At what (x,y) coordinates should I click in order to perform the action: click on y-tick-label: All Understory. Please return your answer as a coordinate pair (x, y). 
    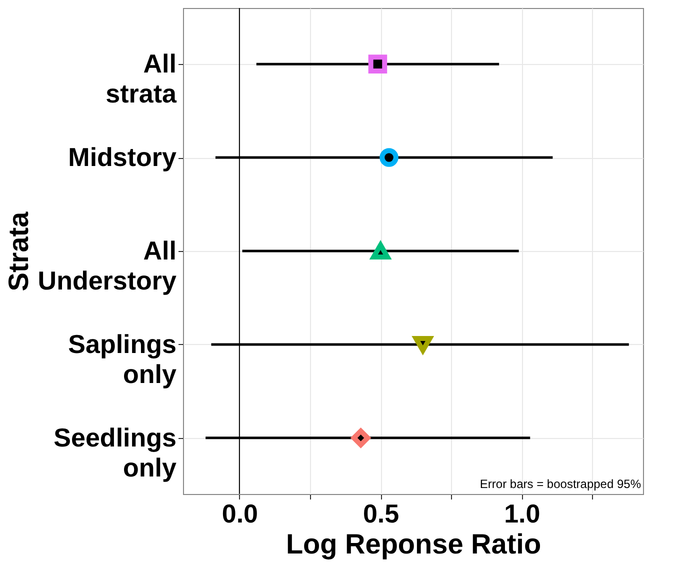
    Looking at the image, I should click on (108, 266).